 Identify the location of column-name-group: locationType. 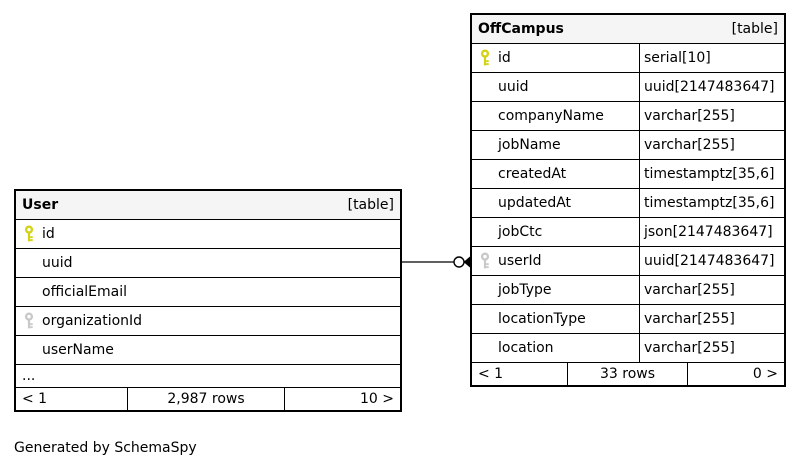
(556, 319).